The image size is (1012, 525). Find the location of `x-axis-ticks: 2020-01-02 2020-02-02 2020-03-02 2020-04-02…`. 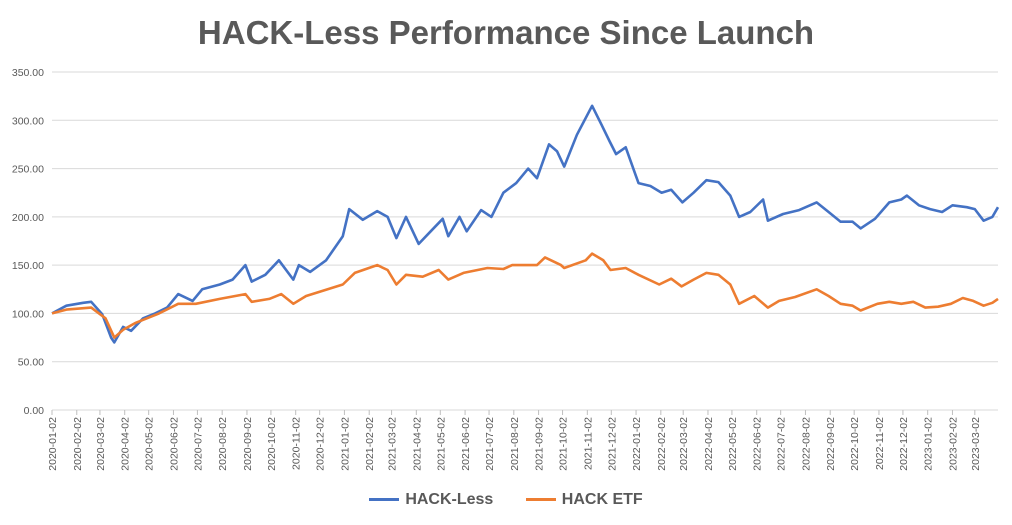

x-axis-ticks: 2020-01-02 2020-02-02 2020-03-02 2020-04-02… is located at coordinates (514, 440).